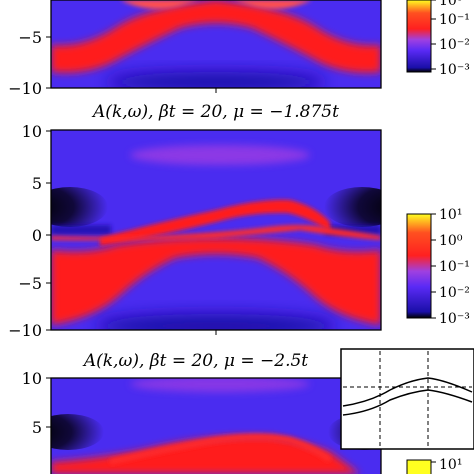  Describe the element at coordinates (25, 330) in the screenshot. I see `panel-2-ytick: −10` at that location.